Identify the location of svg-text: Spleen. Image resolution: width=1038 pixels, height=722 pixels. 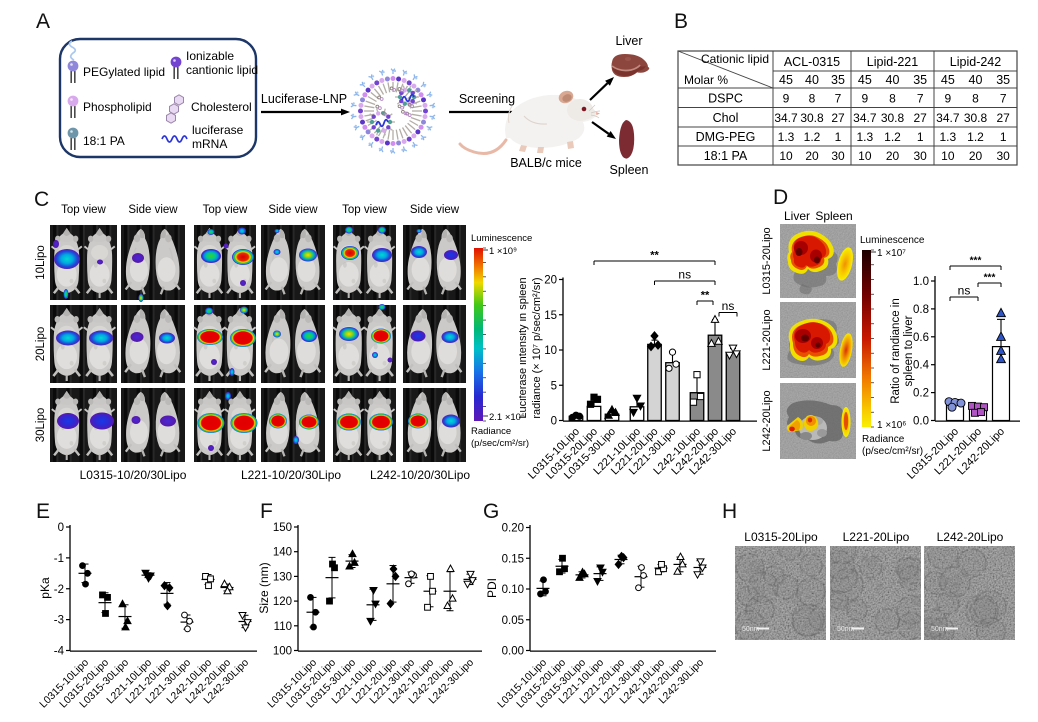
(629, 170).